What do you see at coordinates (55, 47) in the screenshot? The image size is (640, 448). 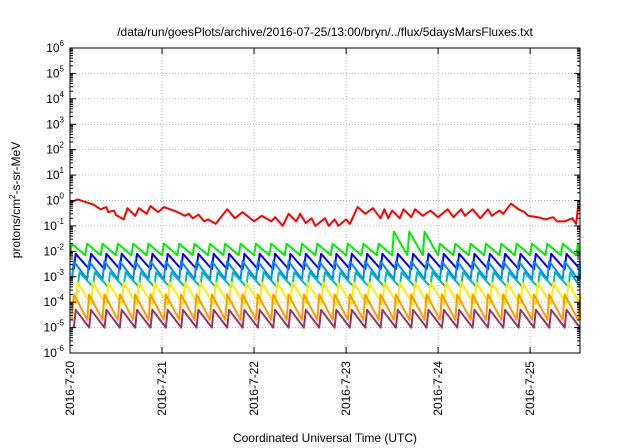 I see `y-tick-label: 10⁶` at bounding box center [55, 47].